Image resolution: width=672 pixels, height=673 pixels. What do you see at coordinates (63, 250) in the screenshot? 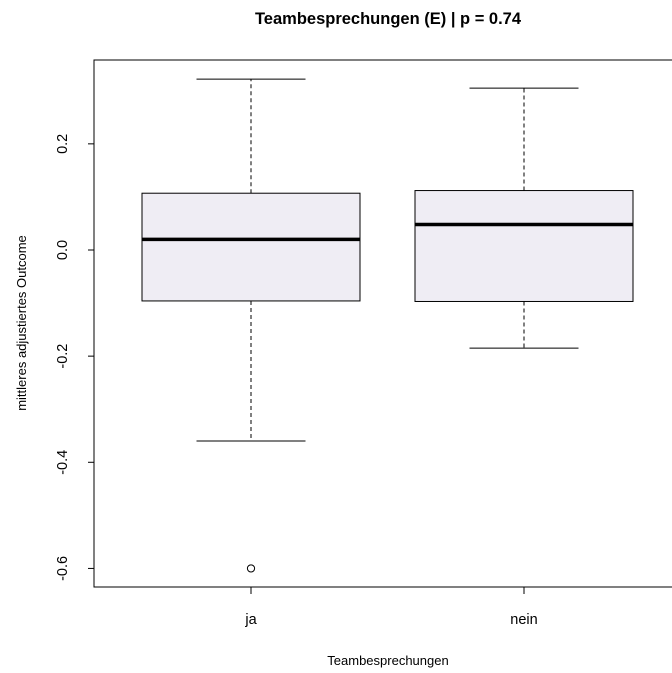
I see `y-tick-label: 0.0` at bounding box center [63, 250].